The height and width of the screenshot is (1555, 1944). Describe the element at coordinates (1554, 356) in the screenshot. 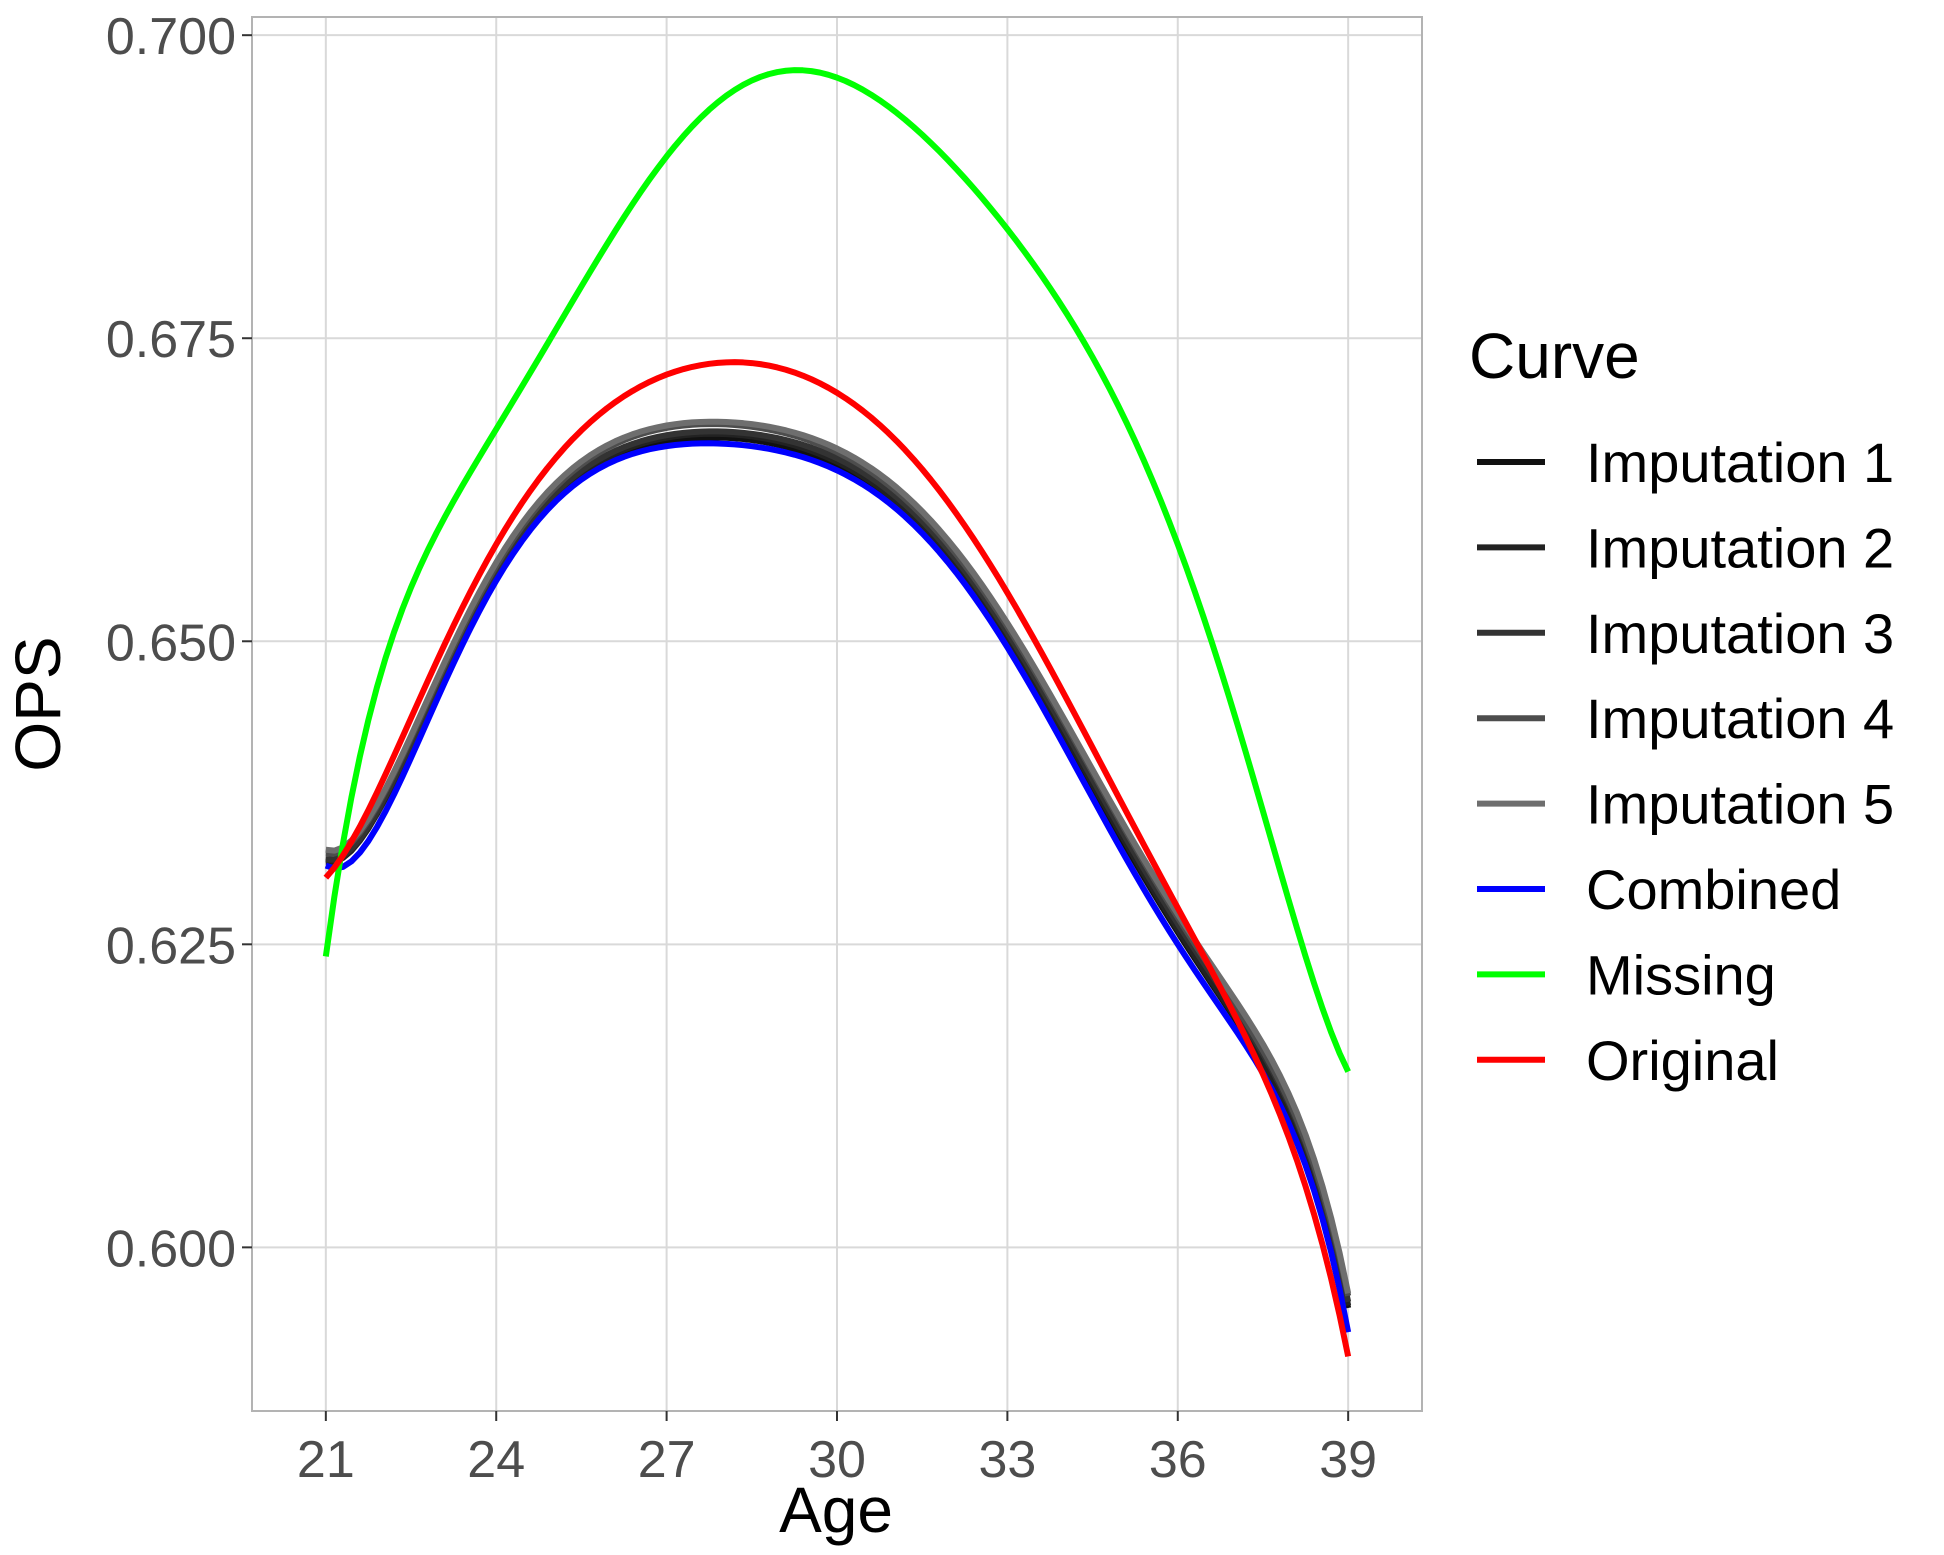

I see `legend-title: Curve` at that location.